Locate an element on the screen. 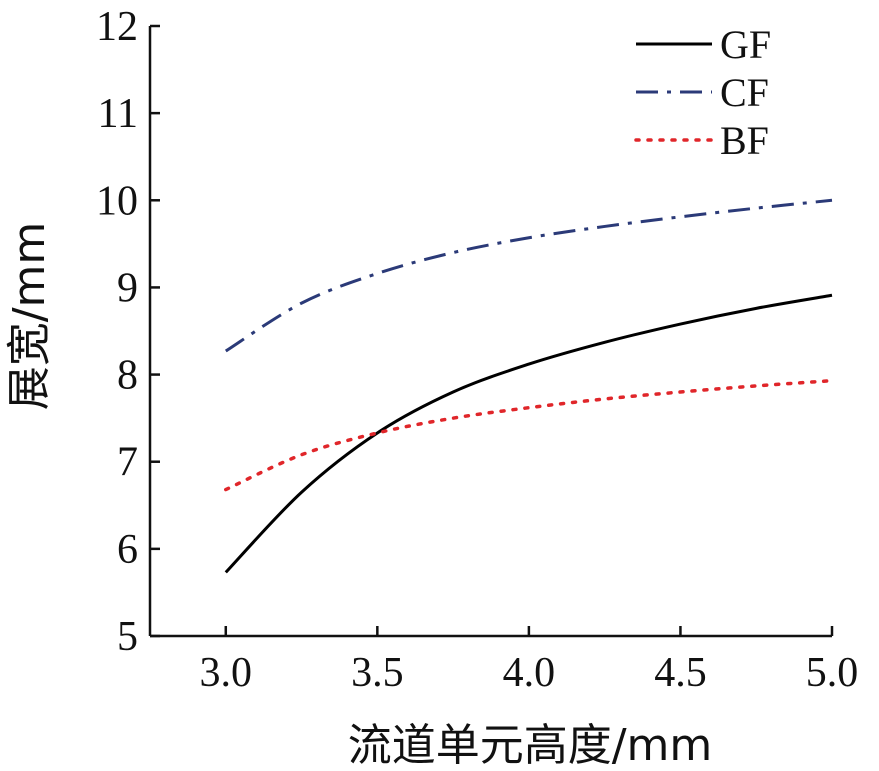 The height and width of the screenshot is (771, 879). series-line-cf is located at coordinates (528, 275).